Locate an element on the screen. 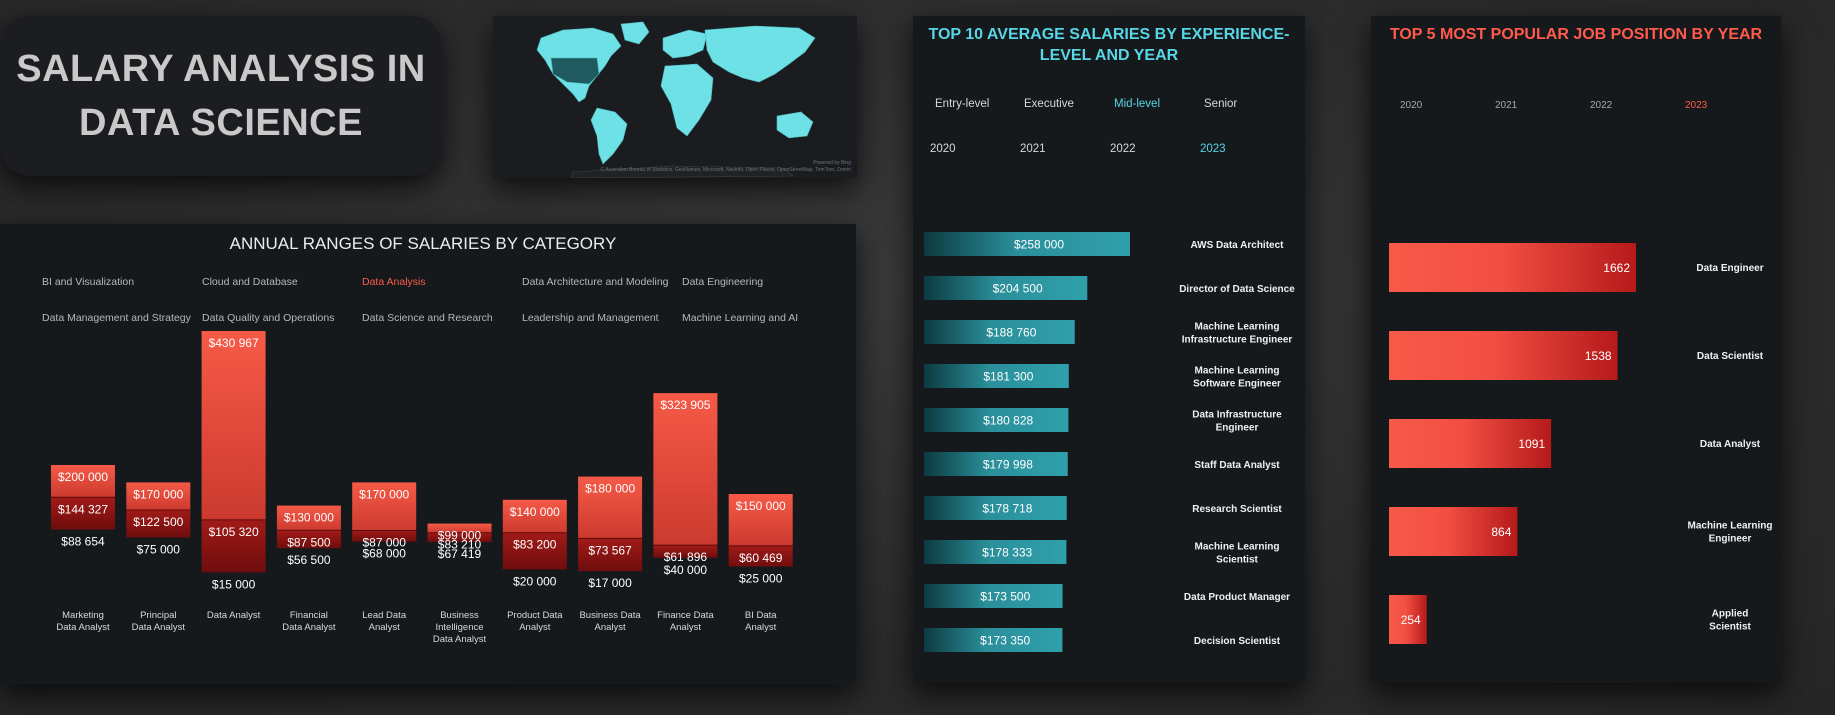  range-max-label-business-intelligence-data-analyst: $99 000 is located at coordinates (460, 536).